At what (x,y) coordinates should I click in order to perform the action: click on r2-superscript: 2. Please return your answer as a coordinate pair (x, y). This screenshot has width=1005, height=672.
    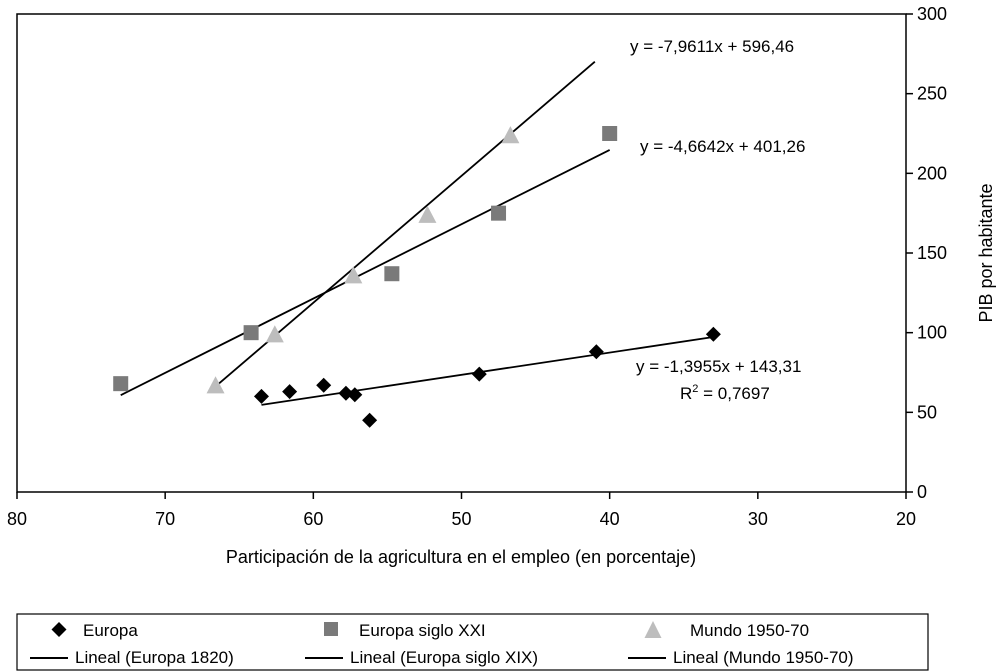
    Looking at the image, I should click on (695, 389).